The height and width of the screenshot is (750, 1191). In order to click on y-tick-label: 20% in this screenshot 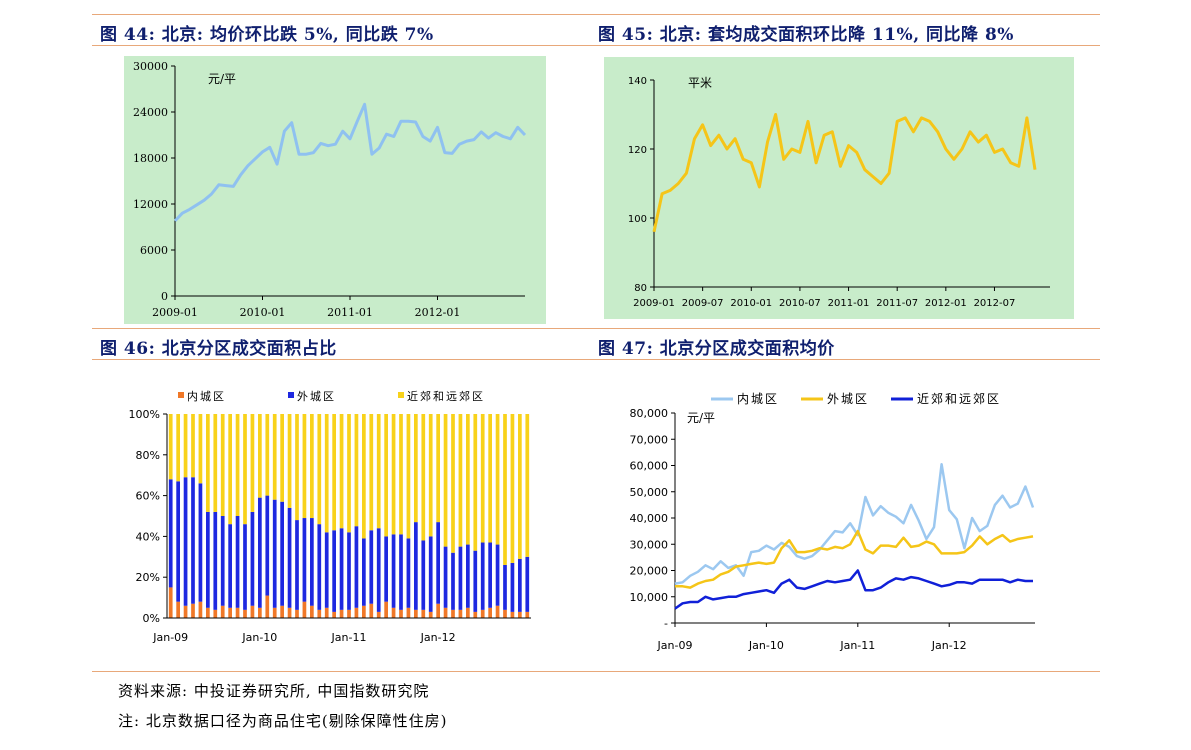, I will do `click(148, 577)`.